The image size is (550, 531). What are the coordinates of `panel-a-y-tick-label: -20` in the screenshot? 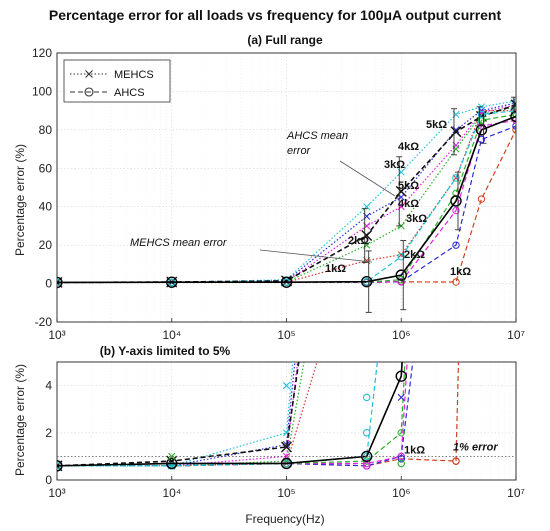 It's located at (44, 322).